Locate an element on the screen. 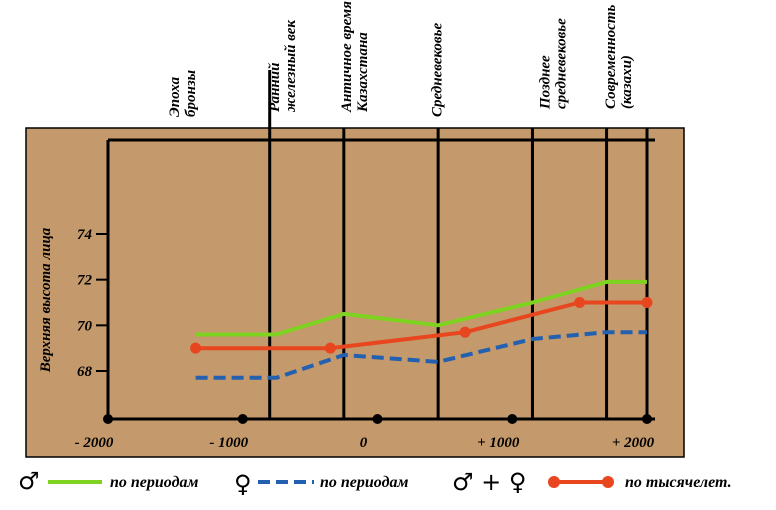 Image resolution: width=776 pixels, height=510 pixels. period-label: бронзы is located at coordinates (191, 93).